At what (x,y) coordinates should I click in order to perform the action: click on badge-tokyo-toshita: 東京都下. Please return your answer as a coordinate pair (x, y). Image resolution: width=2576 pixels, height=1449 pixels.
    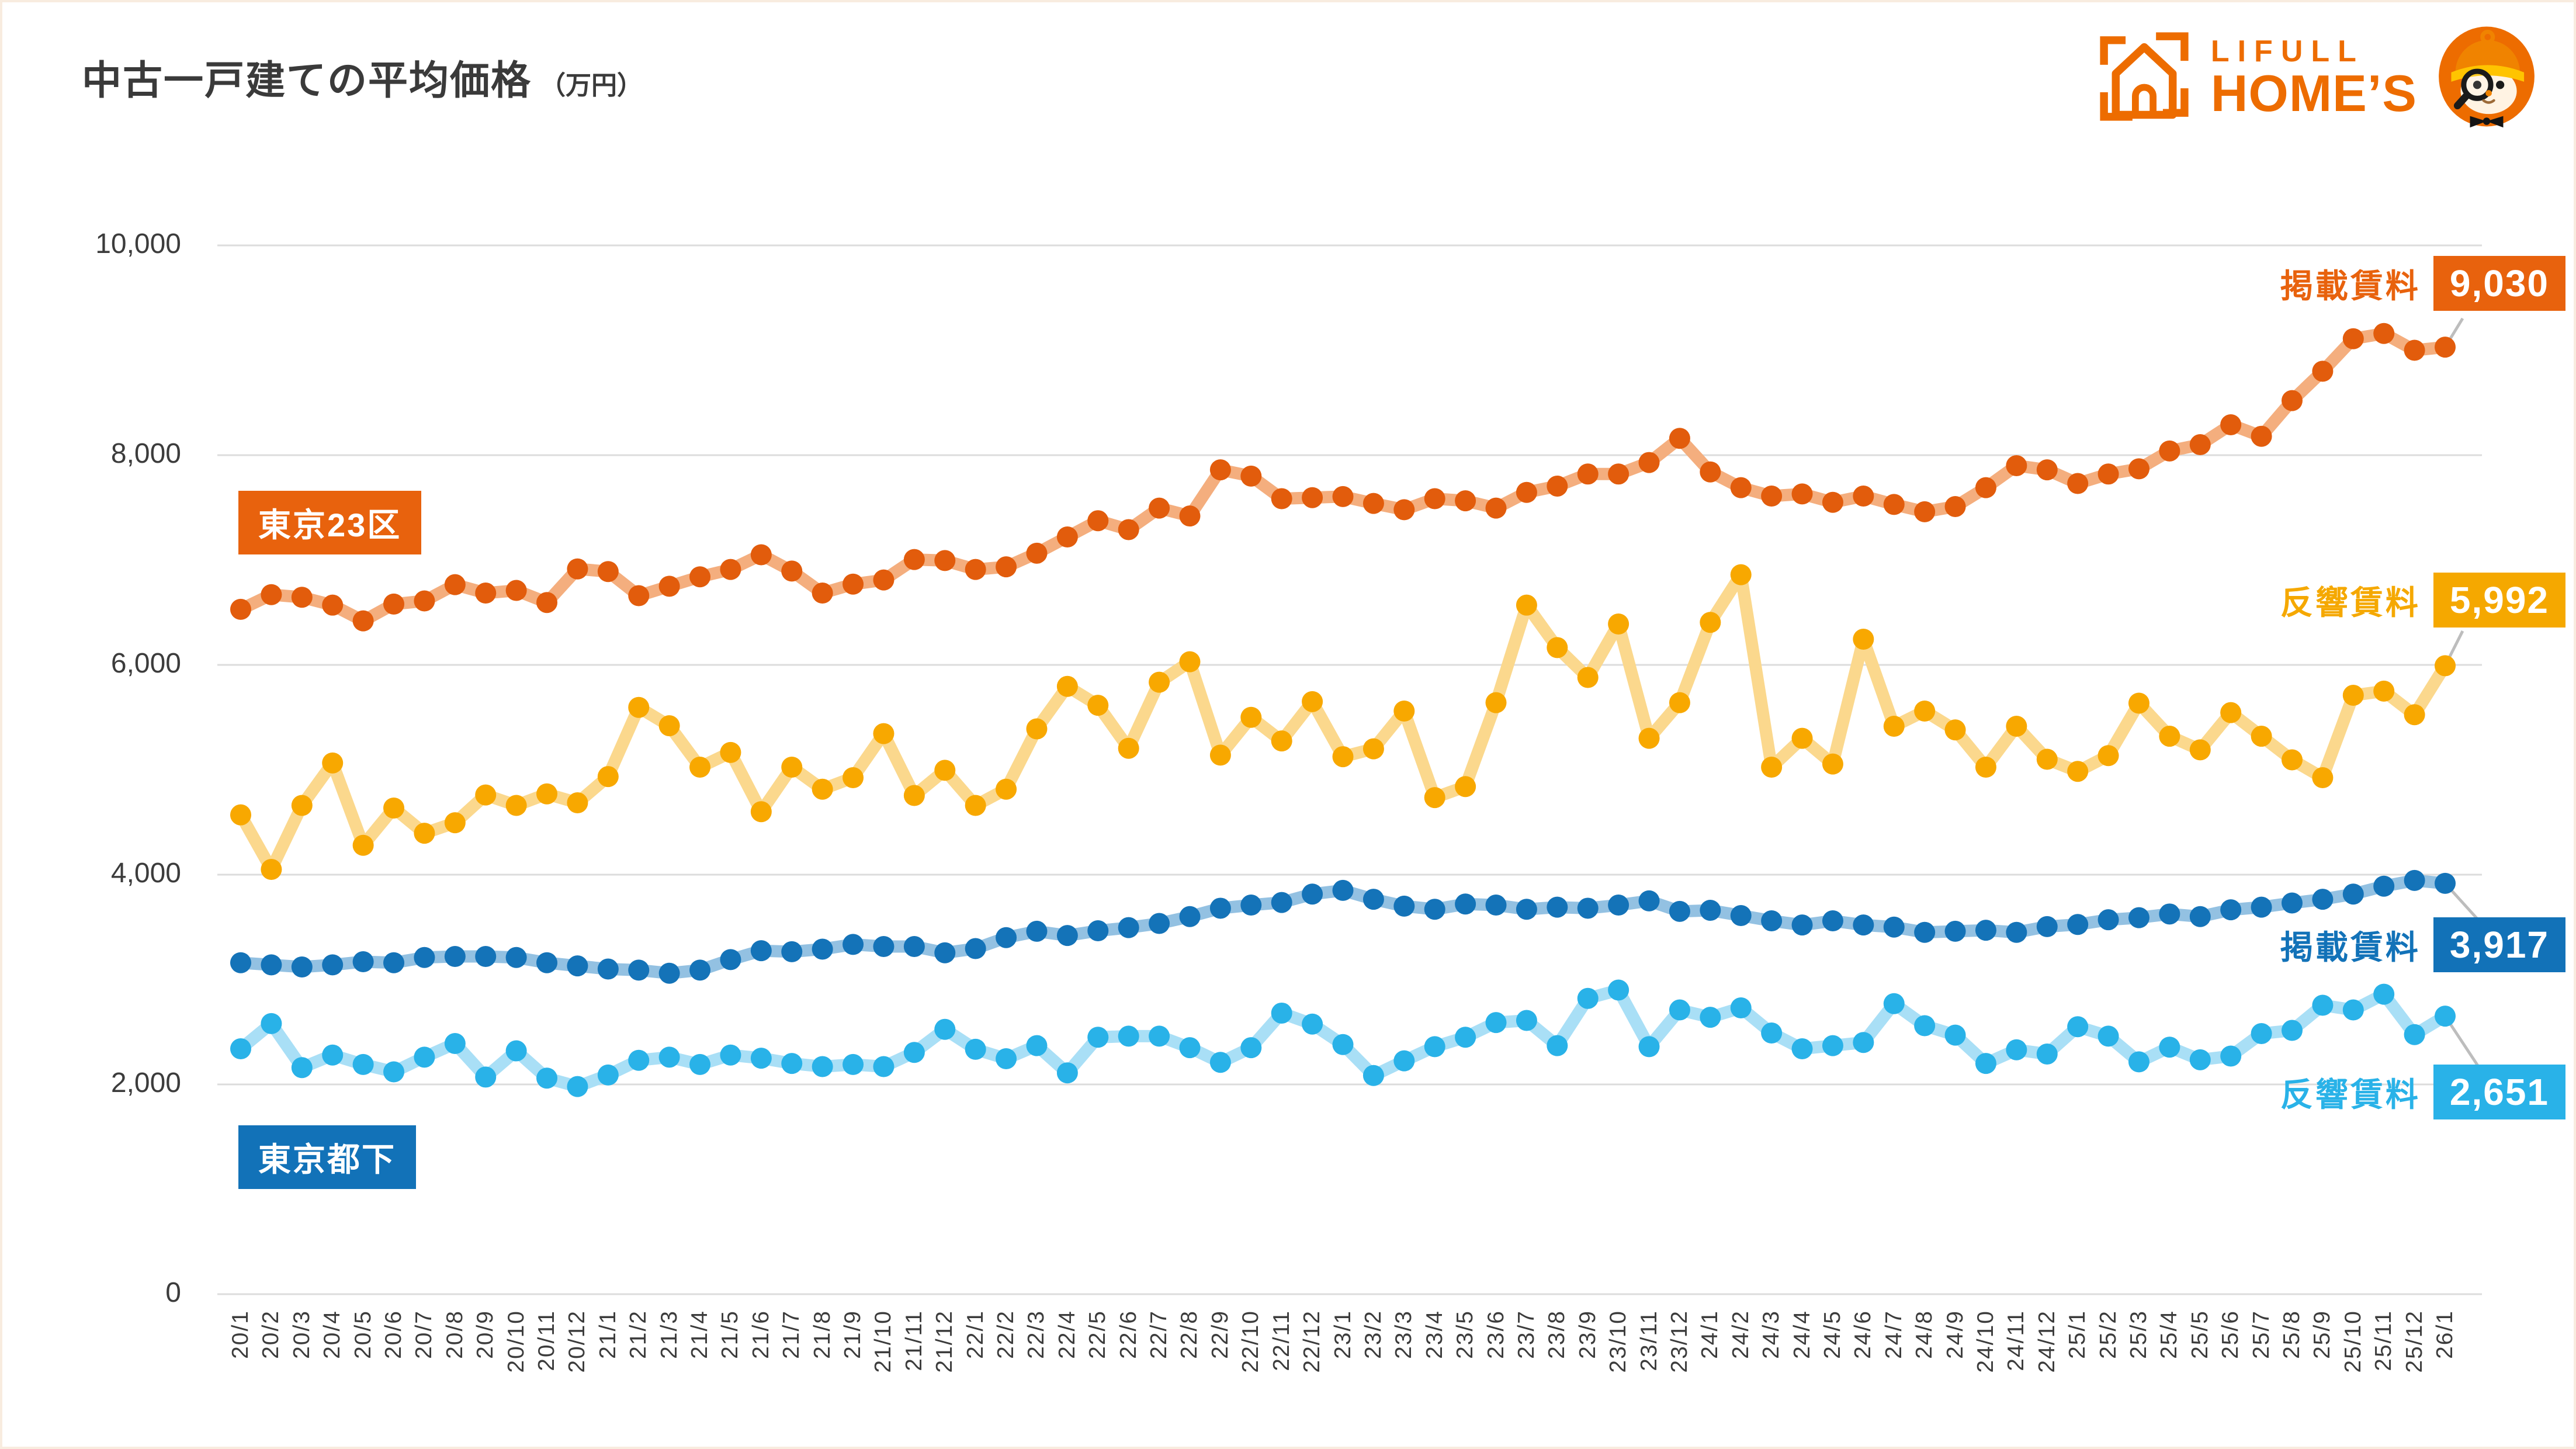
    Looking at the image, I should click on (327, 1157).